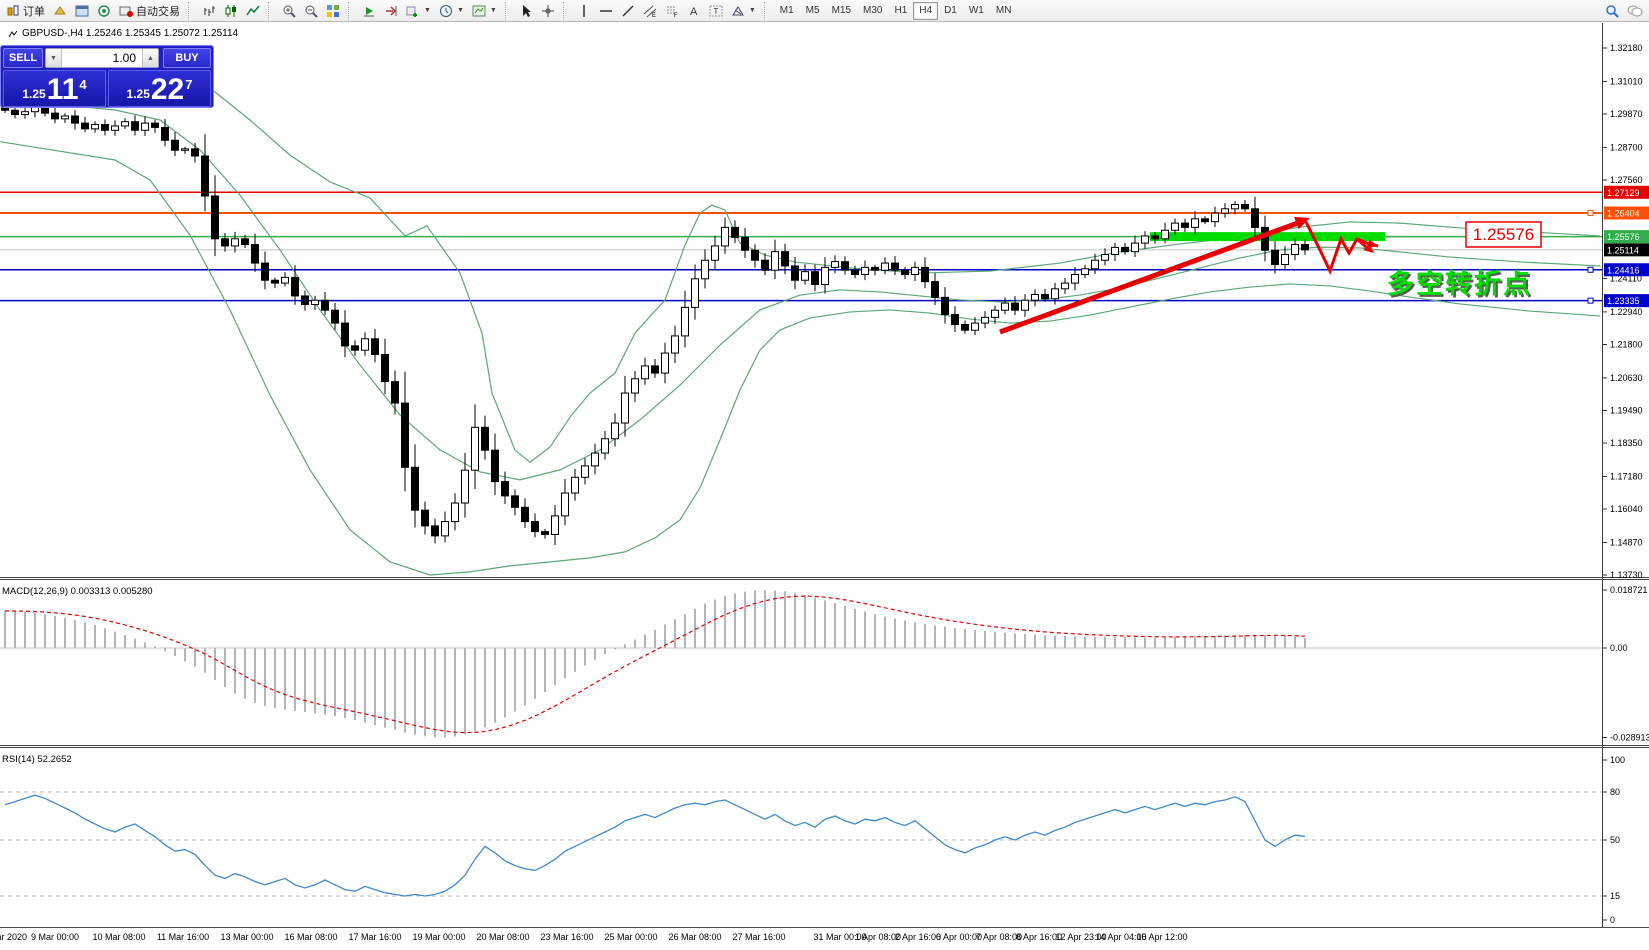 Image resolution: width=1649 pixels, height=950 pixels. I want to click on navigator-button, so click(104, 11).